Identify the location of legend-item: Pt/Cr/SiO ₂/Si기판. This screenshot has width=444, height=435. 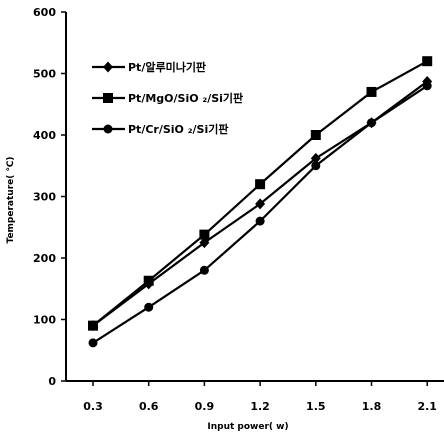
(160, 129).